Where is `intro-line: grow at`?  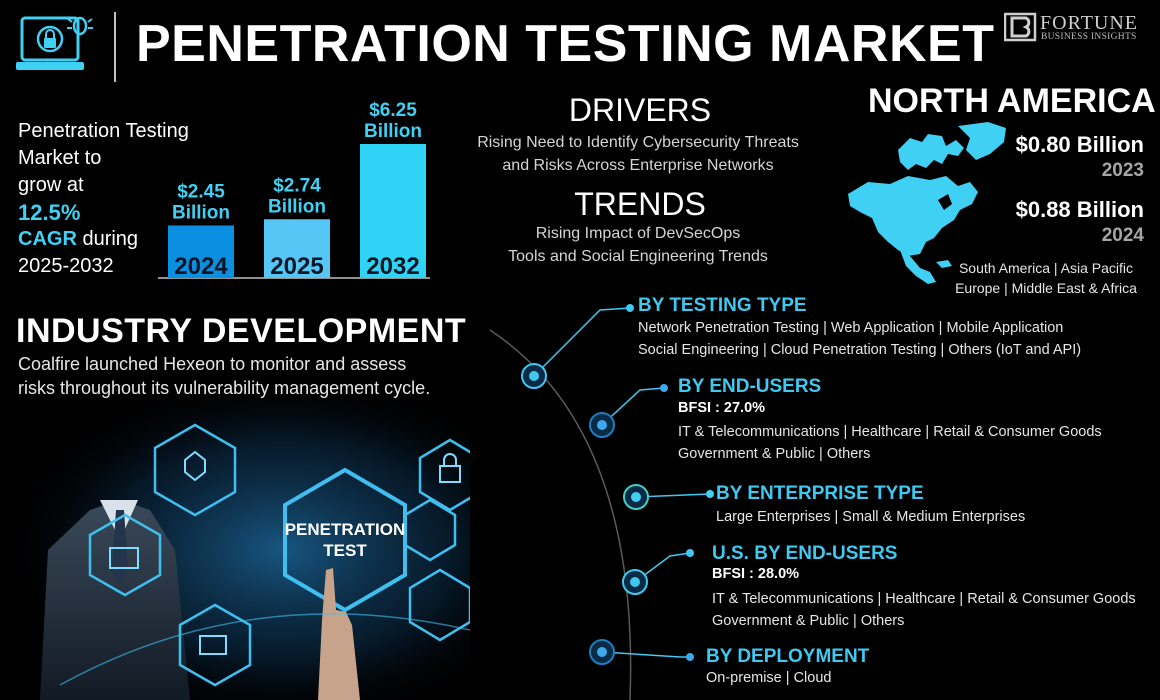
intro-line: grow at is located at coordinates (51, 185).